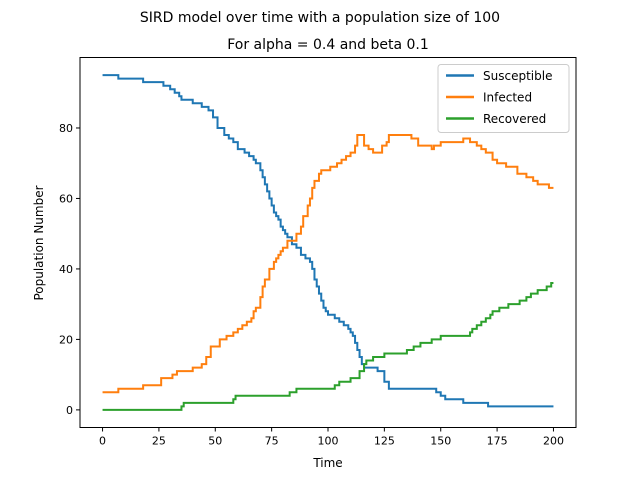 This screenshot has height=480, width=640. I want to click on x-tick-label: 150, so click(440, 441).